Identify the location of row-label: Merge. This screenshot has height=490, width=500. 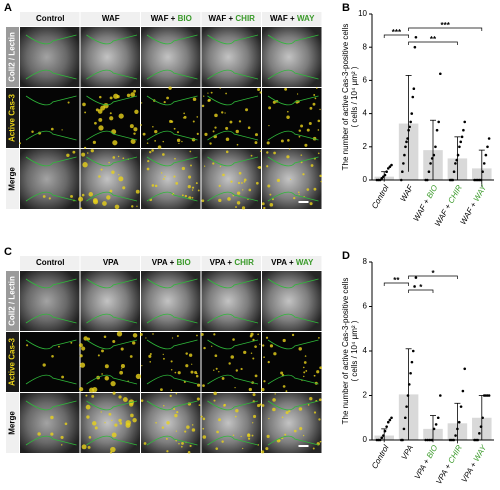
(12, 179).